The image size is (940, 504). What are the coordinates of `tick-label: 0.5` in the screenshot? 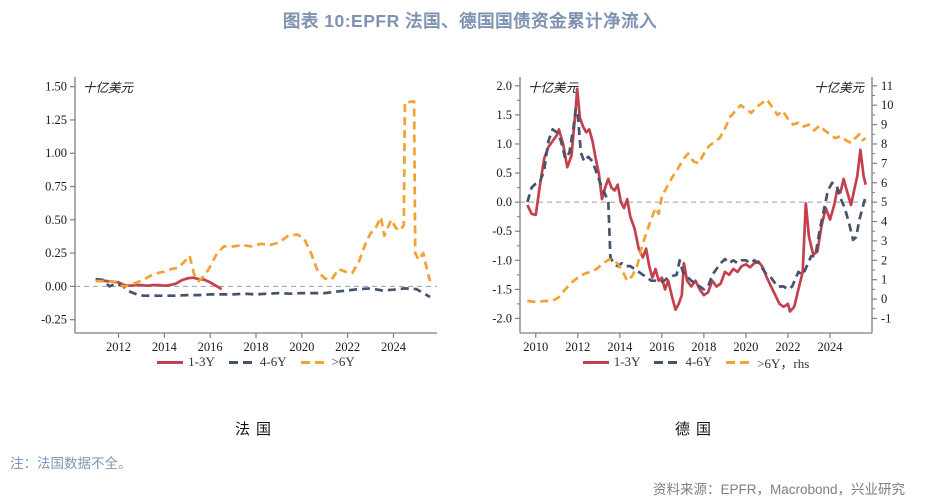 It's located at (504, 173).